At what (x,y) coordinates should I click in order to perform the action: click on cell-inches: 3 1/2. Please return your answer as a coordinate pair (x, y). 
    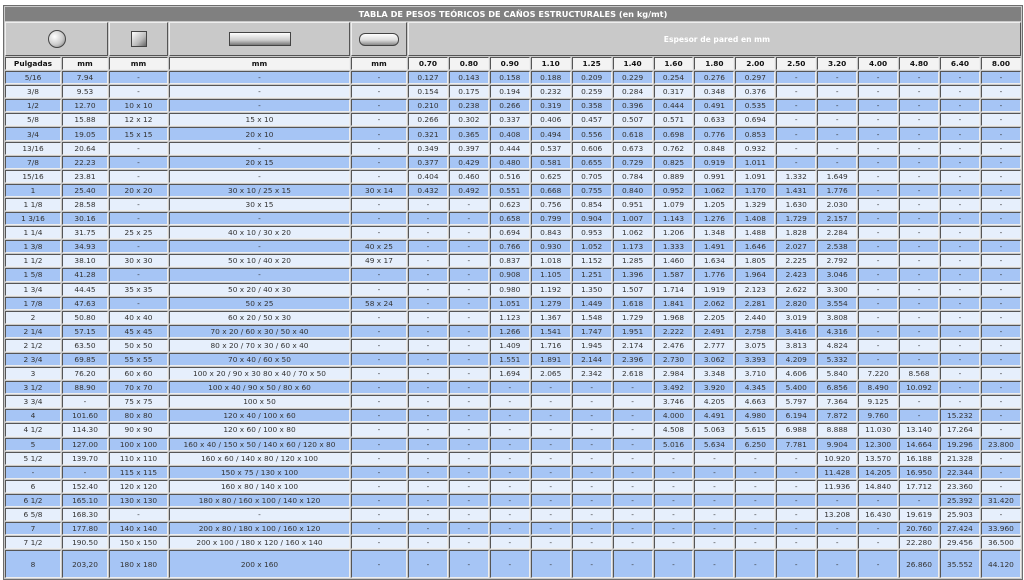
    Looking at the image, I should click on (33, 388).